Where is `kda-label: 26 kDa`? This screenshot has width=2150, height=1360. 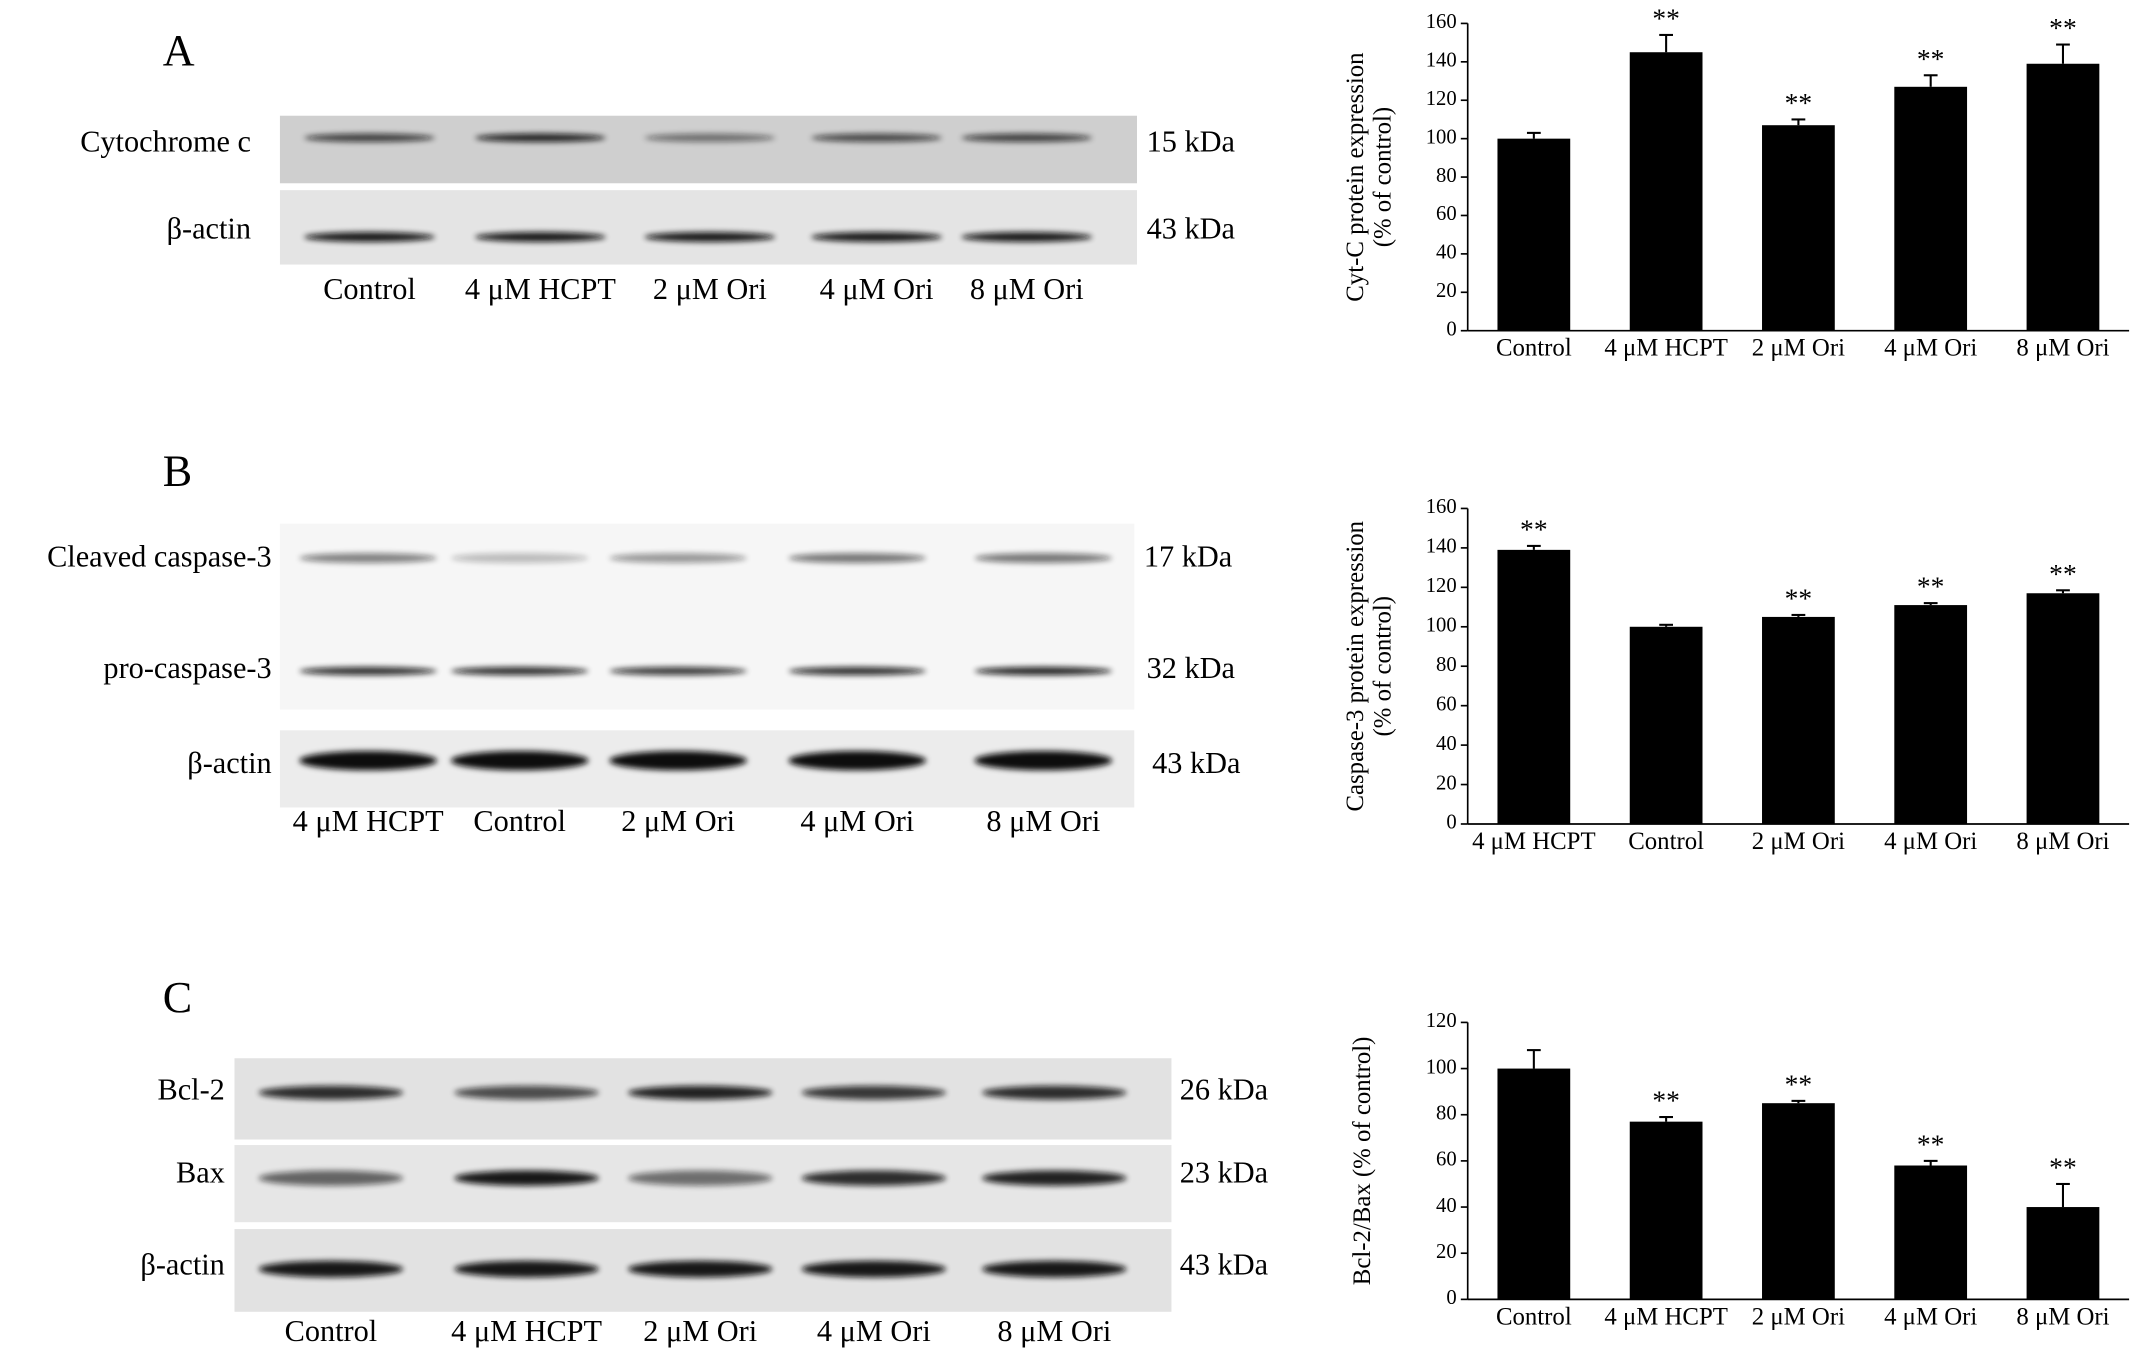 kda-label: 26 kDa is located at coordinates (1224, 1090).